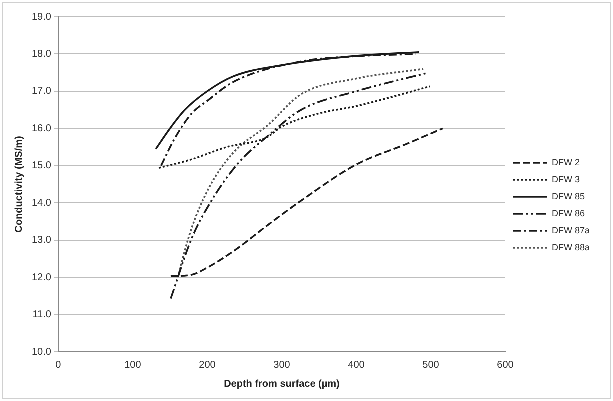  I want to click on legend-label: DFW 86, so click(569, 213).